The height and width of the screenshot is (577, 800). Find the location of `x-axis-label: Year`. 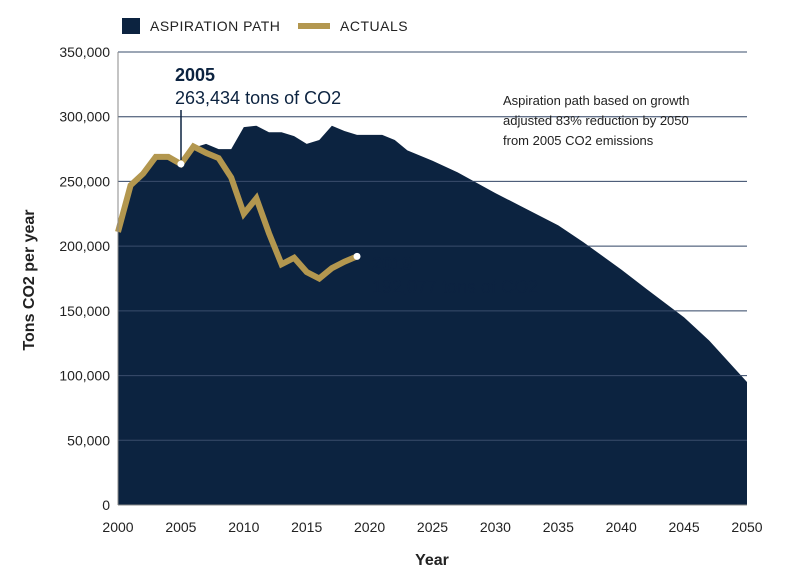

x-axis-label: Year is located at coordinates (432, 560).